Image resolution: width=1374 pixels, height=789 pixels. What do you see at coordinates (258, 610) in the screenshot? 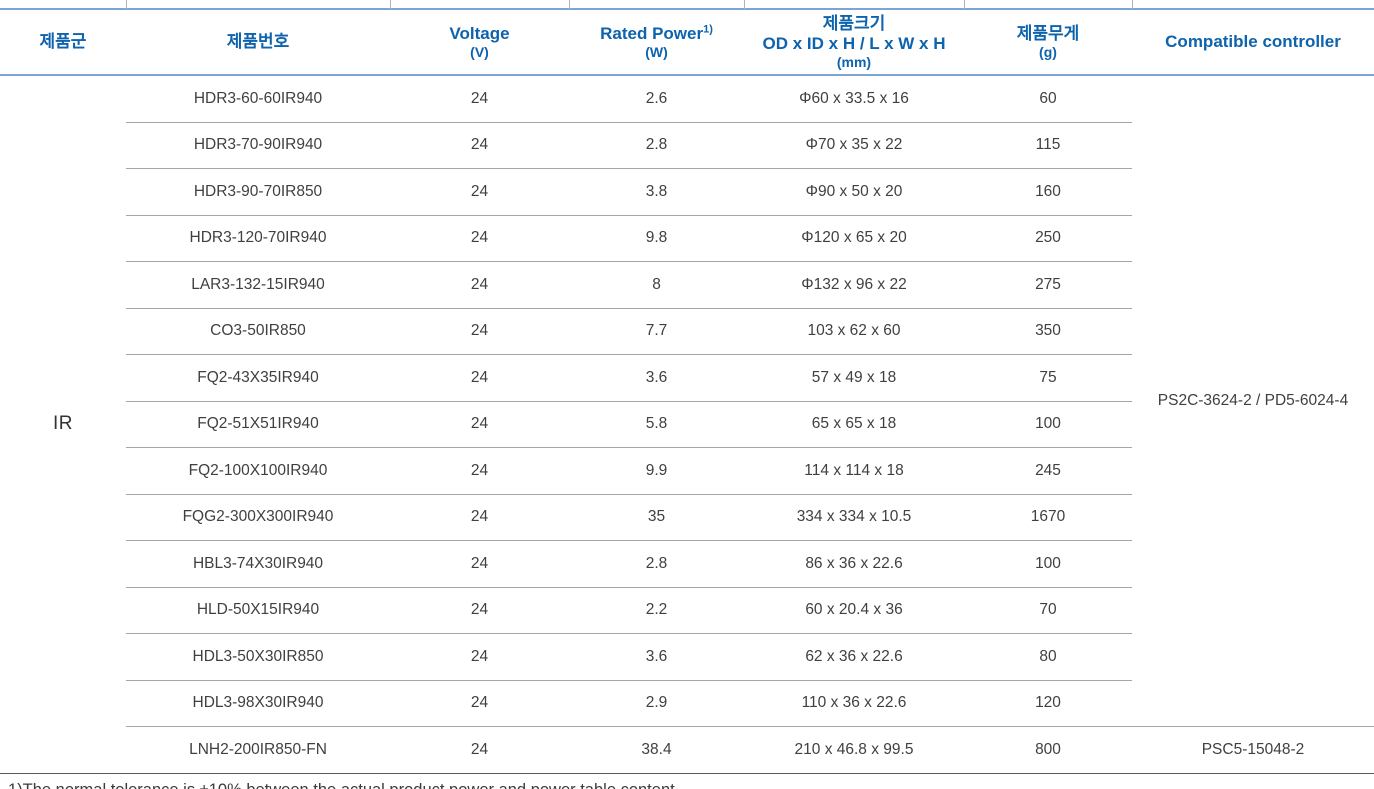
I see `cell-model: HLD-50X15IR940` at bounding box center [258, 610].